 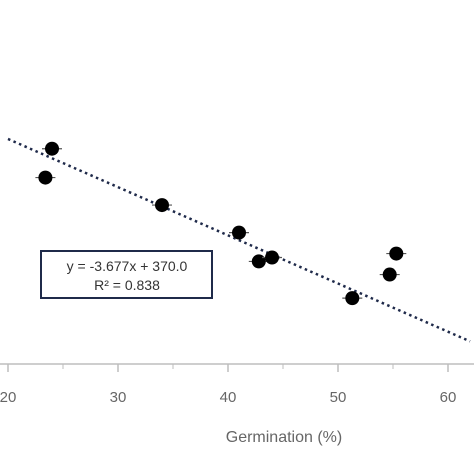 I want to click on x-tick-label: 20, so click(x=8, y=397).